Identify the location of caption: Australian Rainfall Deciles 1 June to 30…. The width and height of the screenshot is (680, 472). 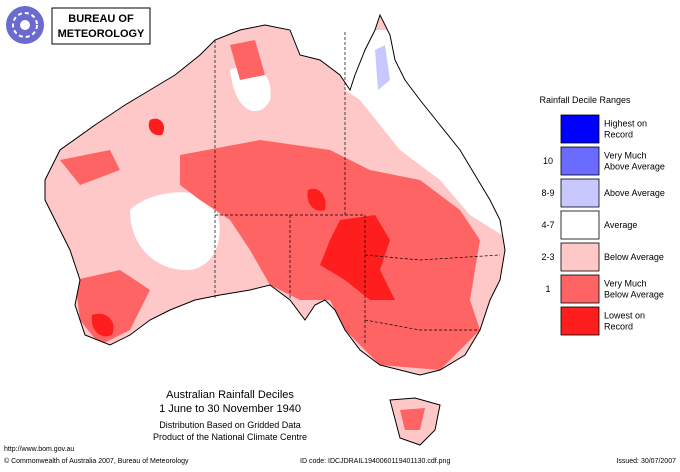
(230, 415).